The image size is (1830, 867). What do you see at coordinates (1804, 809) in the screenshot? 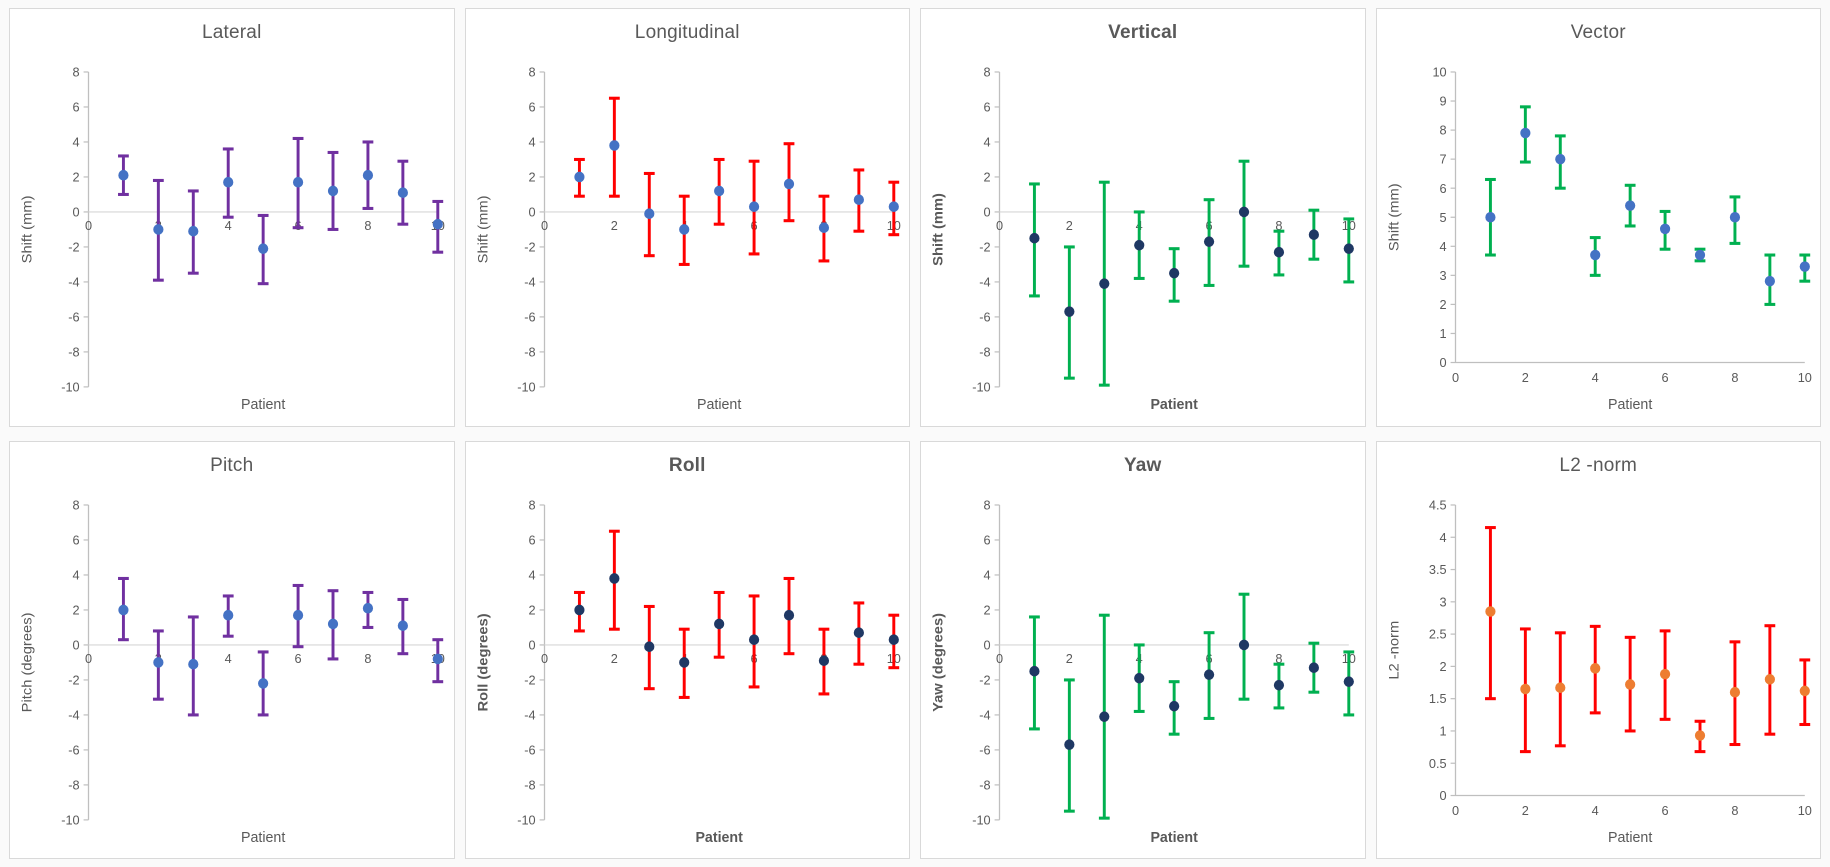
I see `x-tick-label: 10` at bounding box center [1804, 809].